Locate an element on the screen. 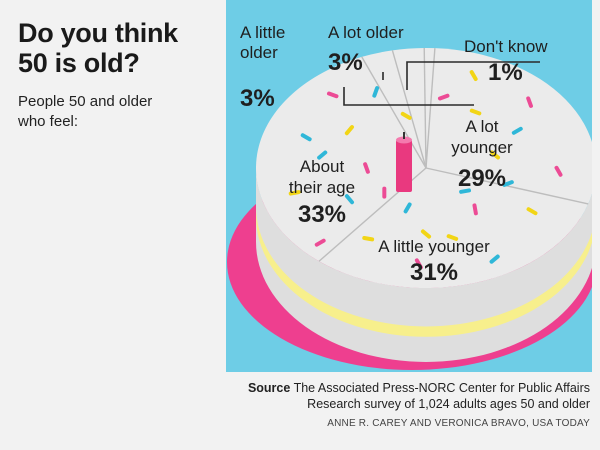  slice-label: A little younger is located at coordinates (434, 246).